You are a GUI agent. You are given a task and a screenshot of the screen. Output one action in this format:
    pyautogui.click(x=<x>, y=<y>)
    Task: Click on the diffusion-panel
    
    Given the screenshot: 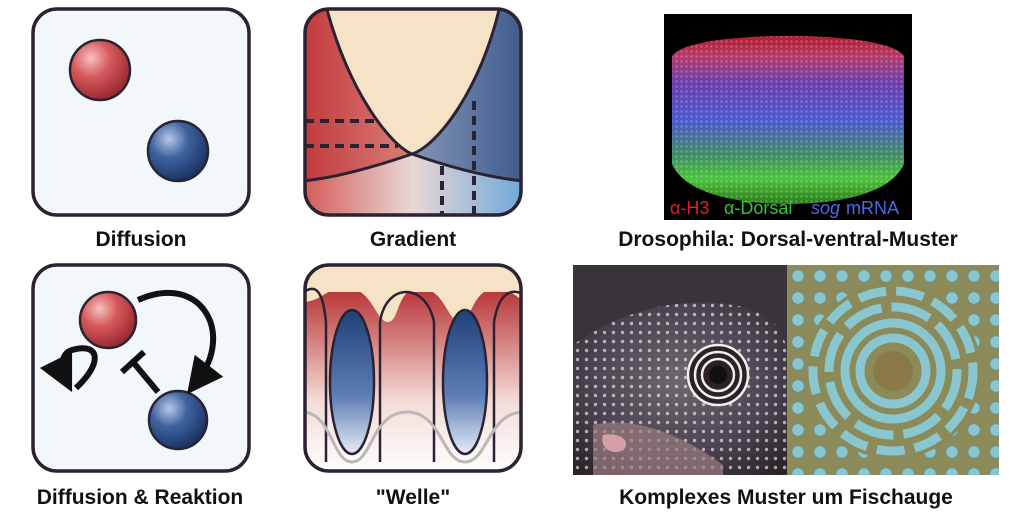 What is the action you would take?
    pyautogui.click(x=141, y=112)
    